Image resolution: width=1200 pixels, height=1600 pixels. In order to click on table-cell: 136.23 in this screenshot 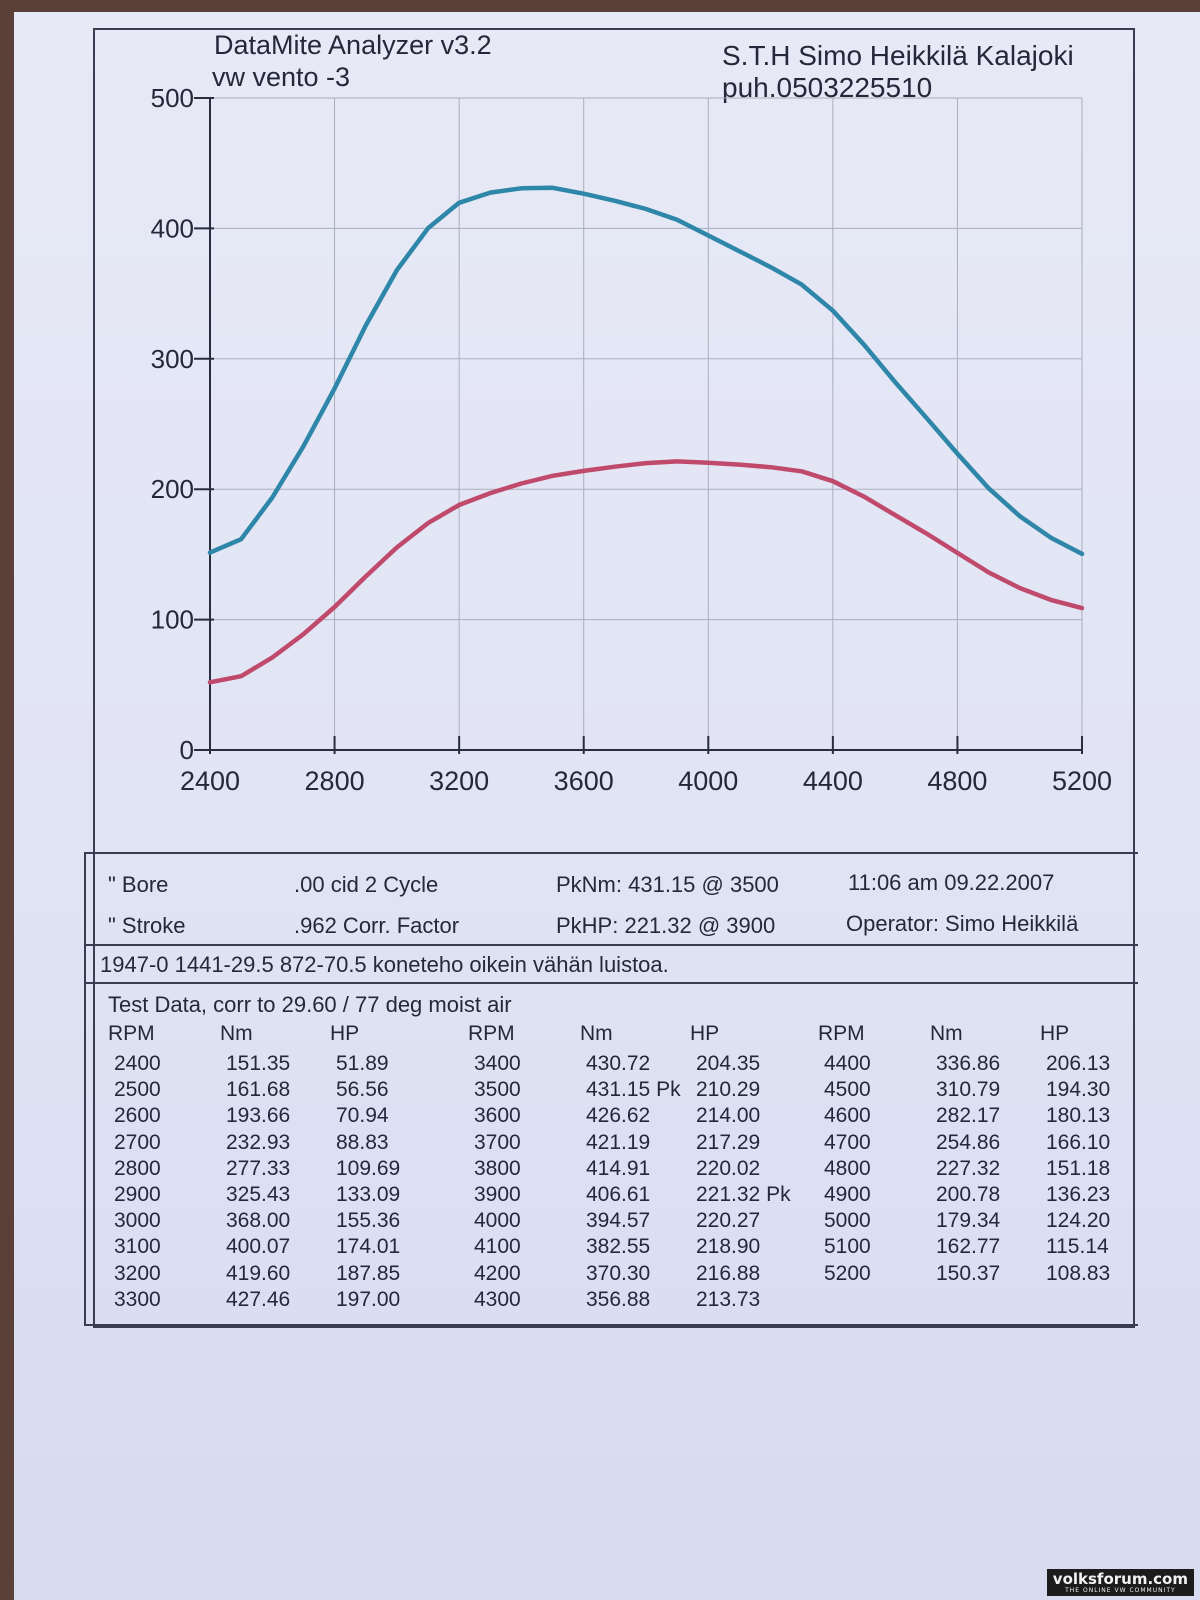, I will do `click(1078, 1194)`.